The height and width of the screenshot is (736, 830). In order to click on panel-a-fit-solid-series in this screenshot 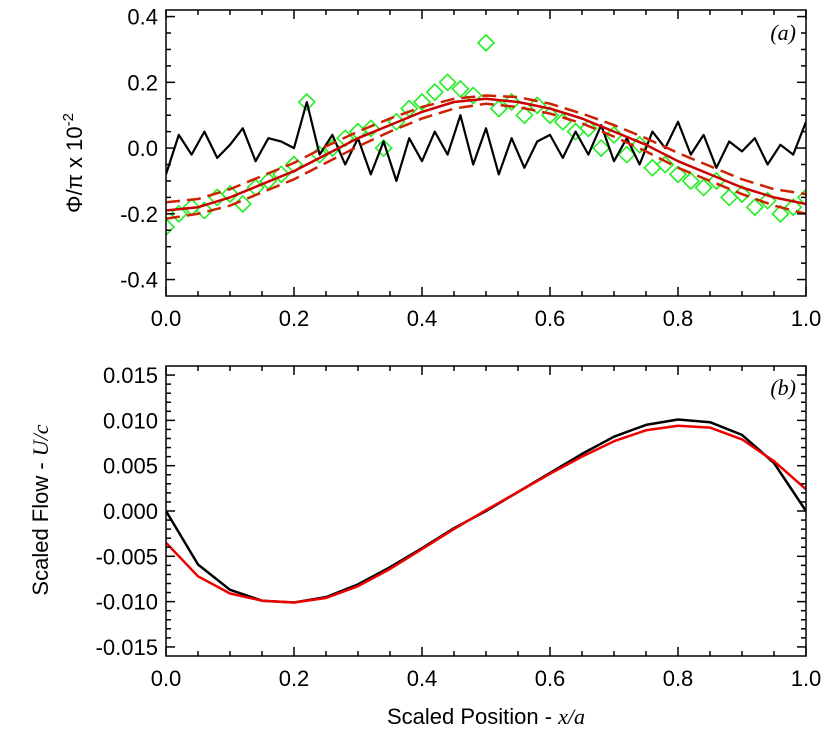, I will do `click(486, 154)`.